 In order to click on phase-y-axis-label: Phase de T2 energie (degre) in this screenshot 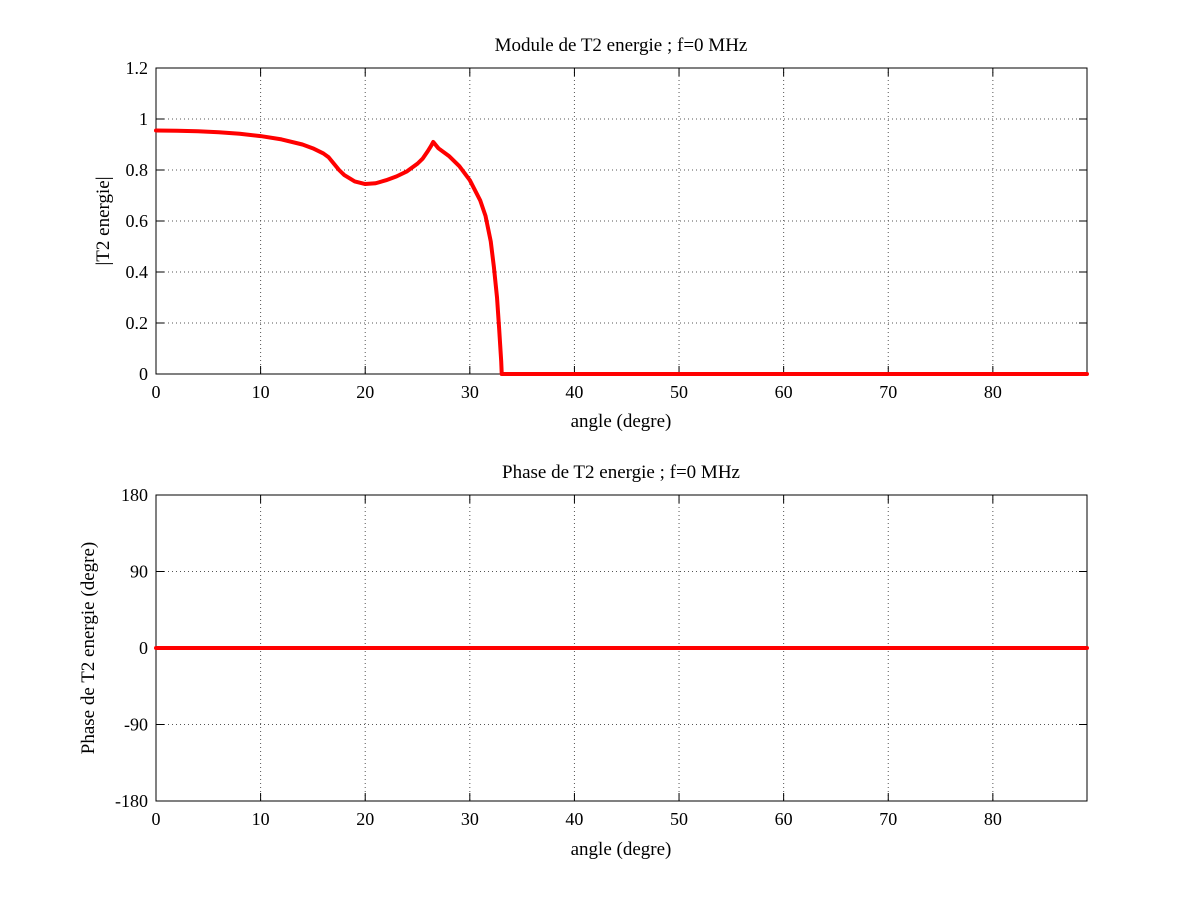, I will do `click(88, 648)`.